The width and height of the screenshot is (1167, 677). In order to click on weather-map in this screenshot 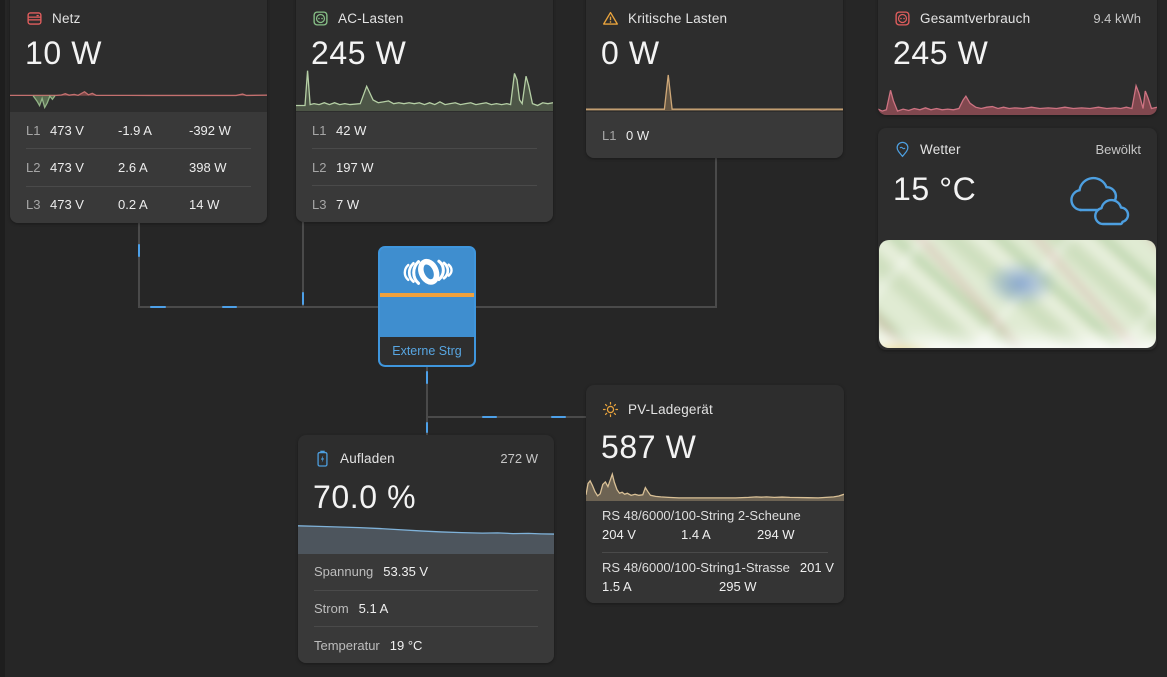, I will do `click(1017, 294)`.